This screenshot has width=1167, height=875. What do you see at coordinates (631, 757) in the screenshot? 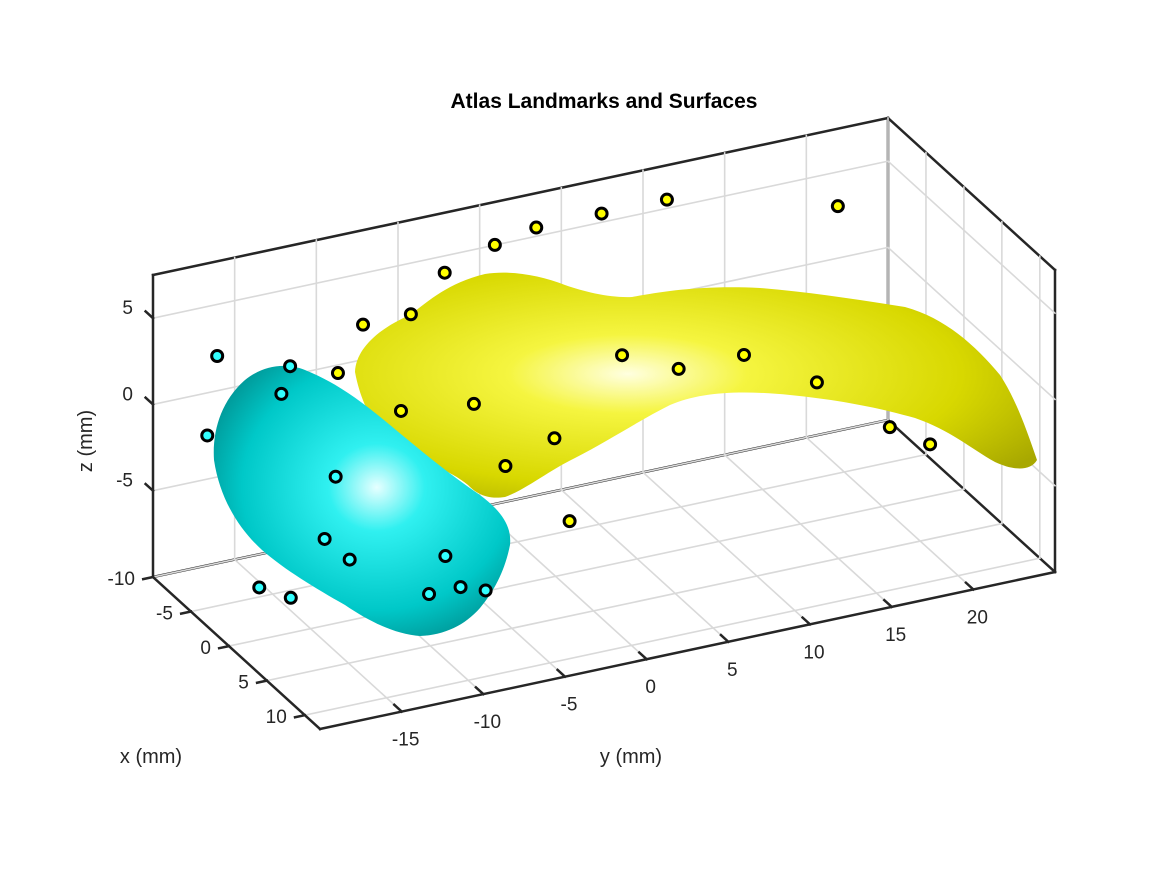
I see `y-axis-label: y (mm)` at bounding box center [631, 757].